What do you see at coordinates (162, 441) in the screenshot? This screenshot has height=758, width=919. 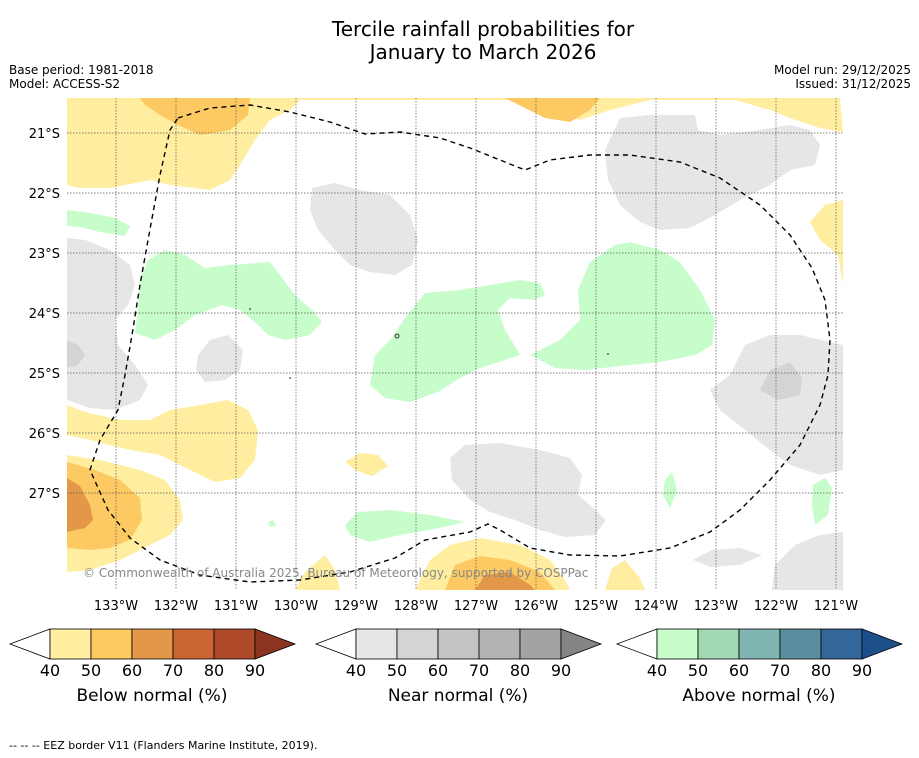 I see `below-region-west` at bounding box center [162, 441].